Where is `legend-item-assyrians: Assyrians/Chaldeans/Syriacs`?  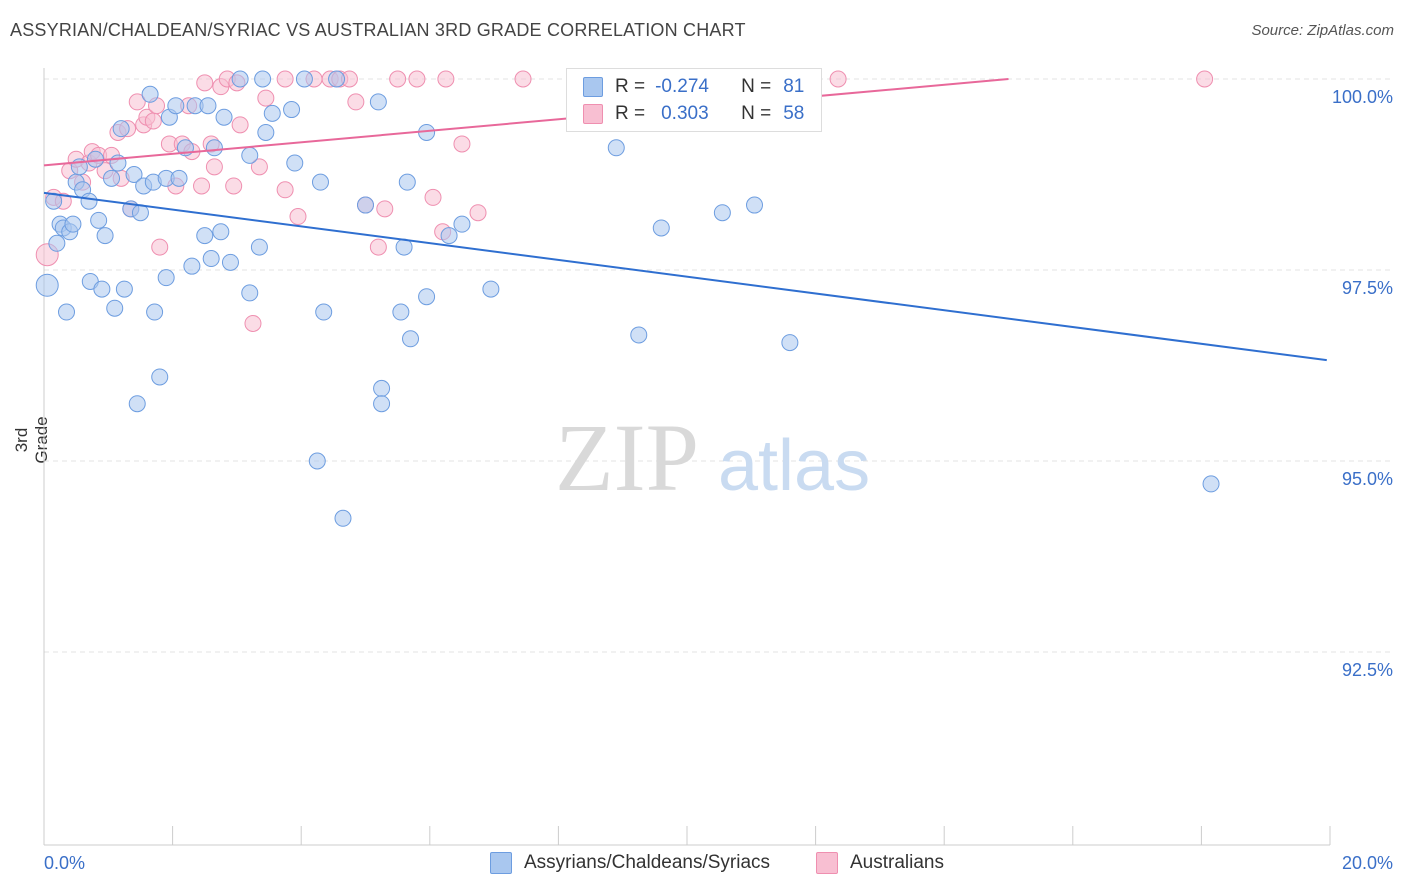
legend-item-assyrians: Assyrians/Chaldeans/Syriacs is located at coordinates (630, 863).